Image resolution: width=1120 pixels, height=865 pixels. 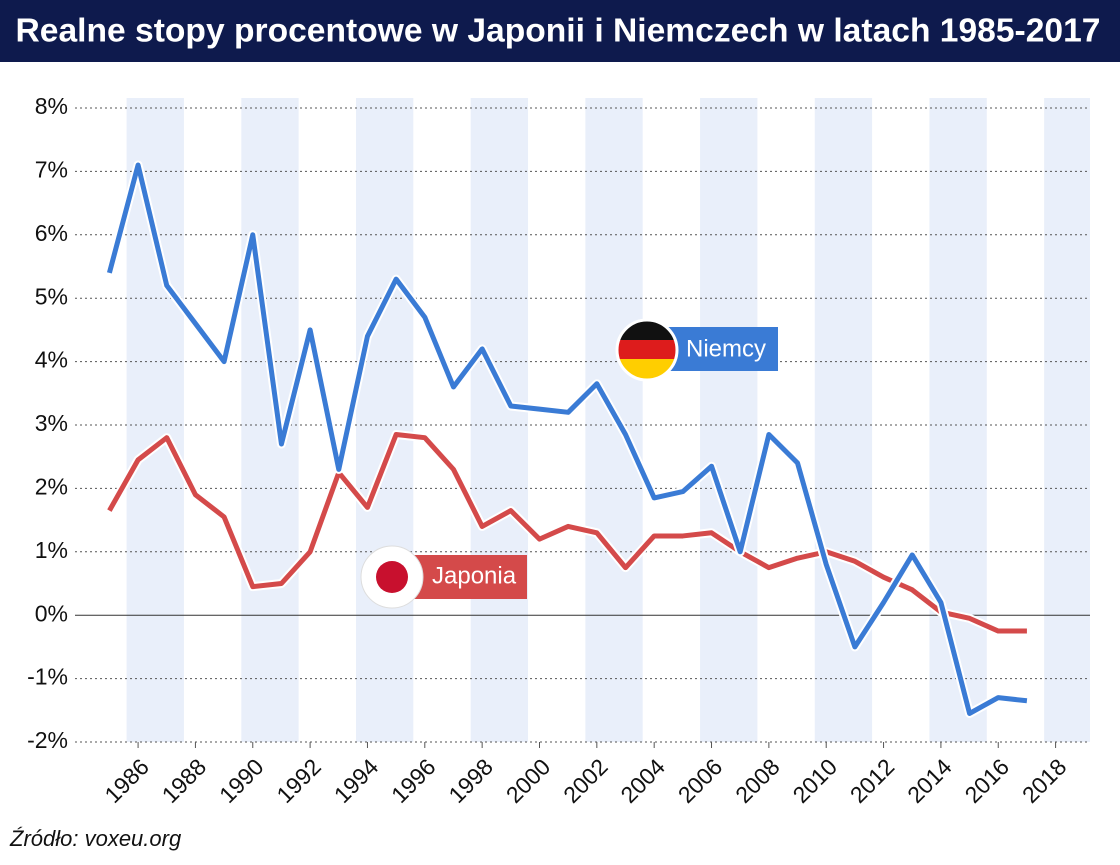 I want to click on flag-japan-dot, so click(x=392, y=577).